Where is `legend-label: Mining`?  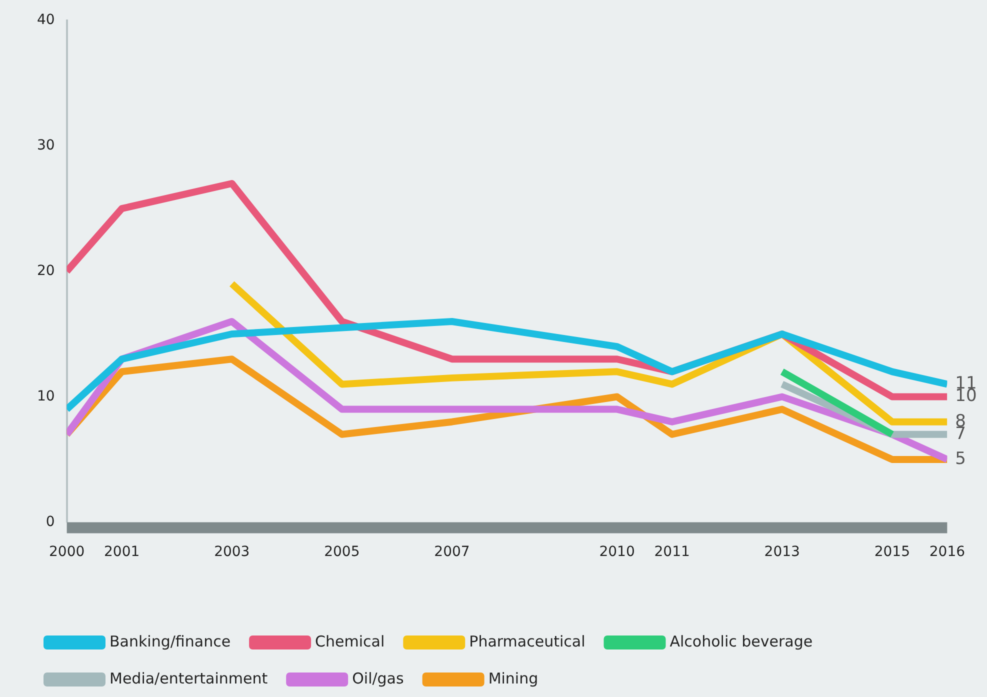 legend-label: Mining is located at coordinates (513, 678).